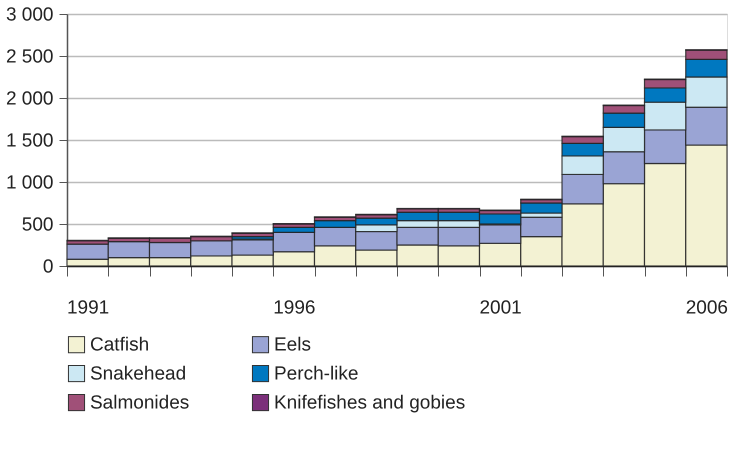 The width and height of the screenshot is (743, 456). What do you see at coordinates (48, 267) in the screenshot?
I see `y-tick-label: 0` at bounding box center [48, 267].